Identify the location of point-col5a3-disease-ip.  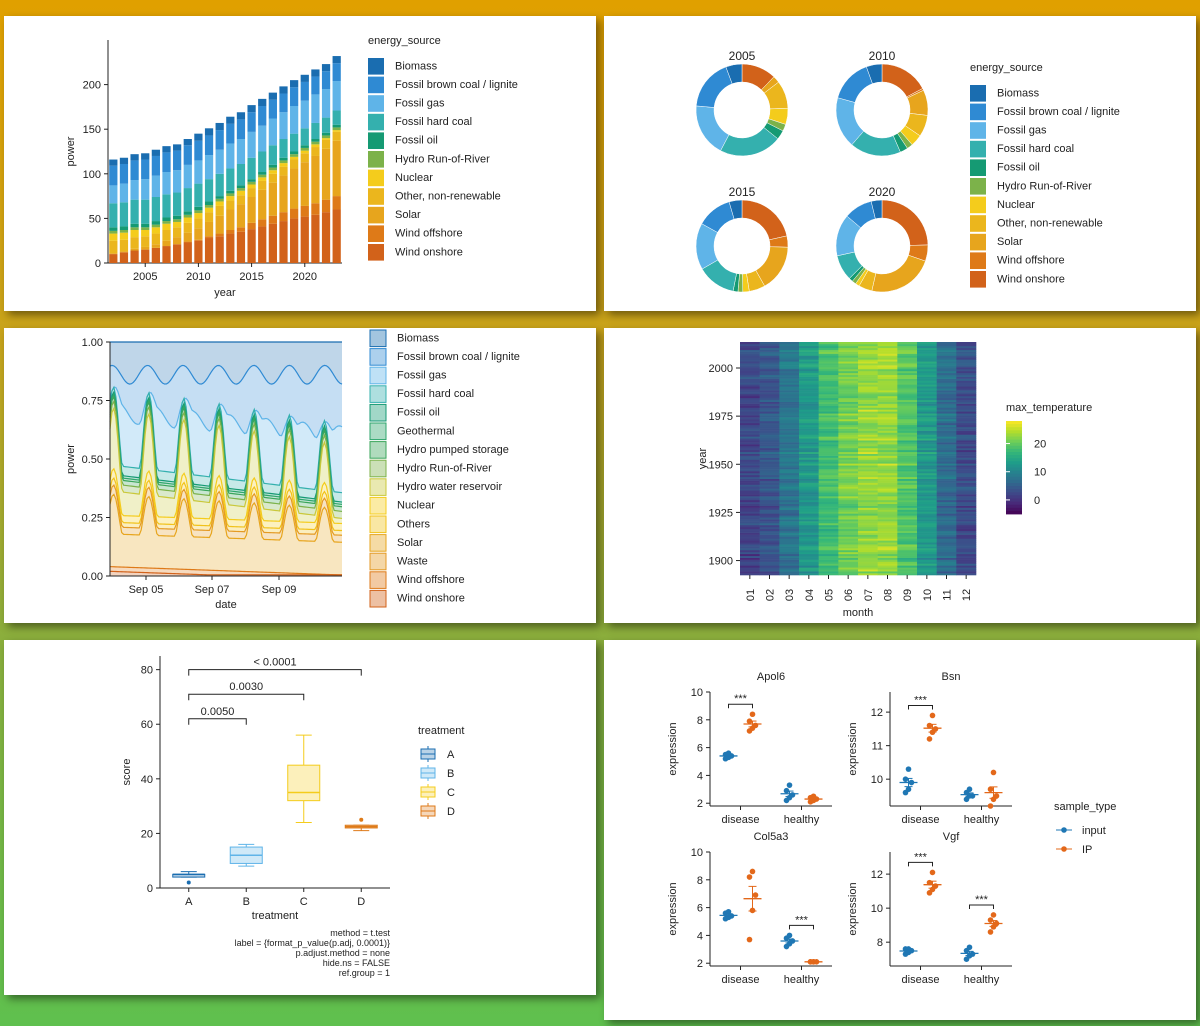
(749, 877).